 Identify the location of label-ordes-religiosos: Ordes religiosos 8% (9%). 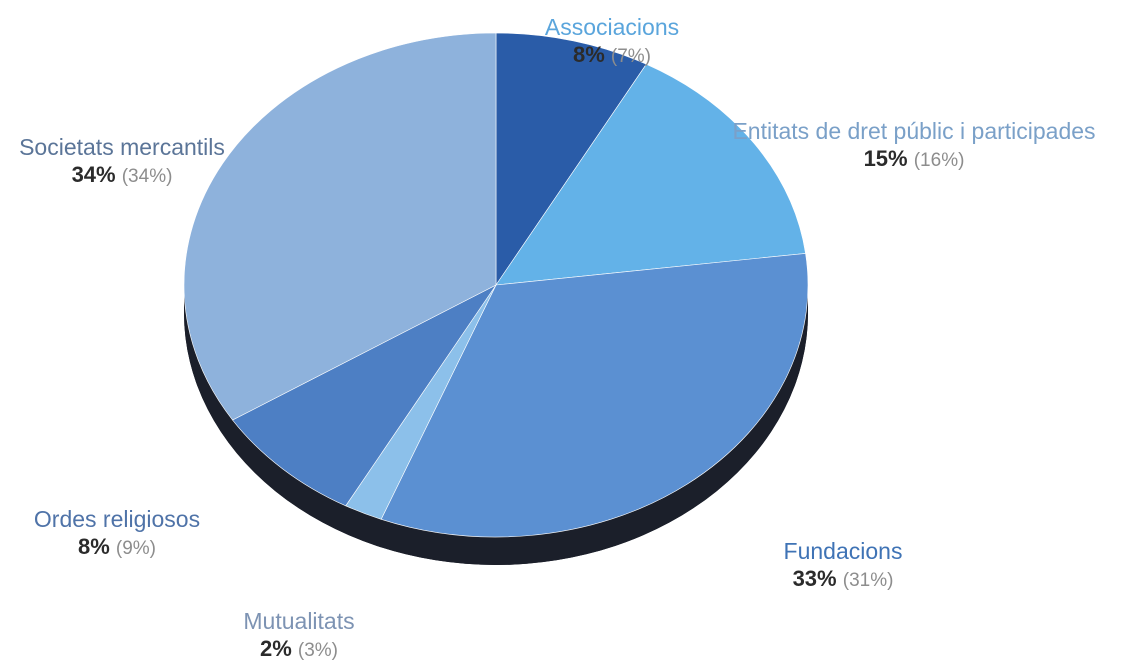
(117, 533).